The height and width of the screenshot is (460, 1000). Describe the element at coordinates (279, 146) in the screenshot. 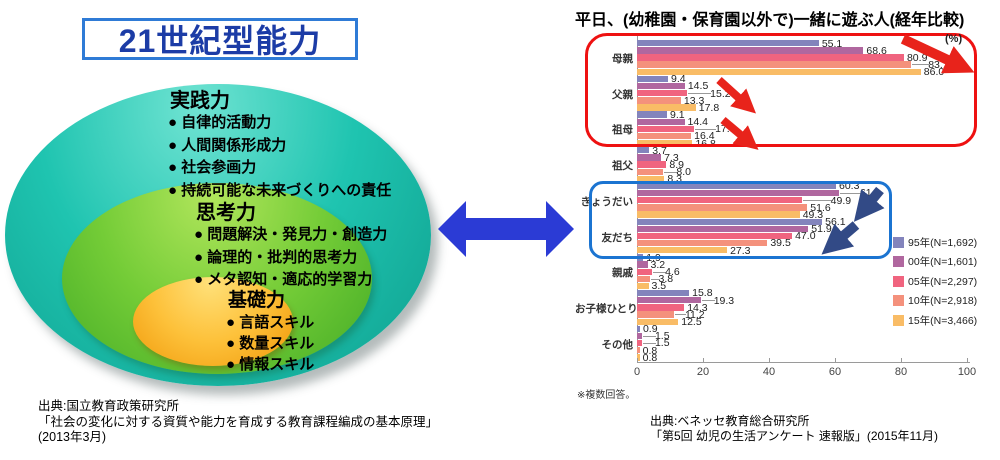

I see `ability-item: 人間関係形成力` at that location.